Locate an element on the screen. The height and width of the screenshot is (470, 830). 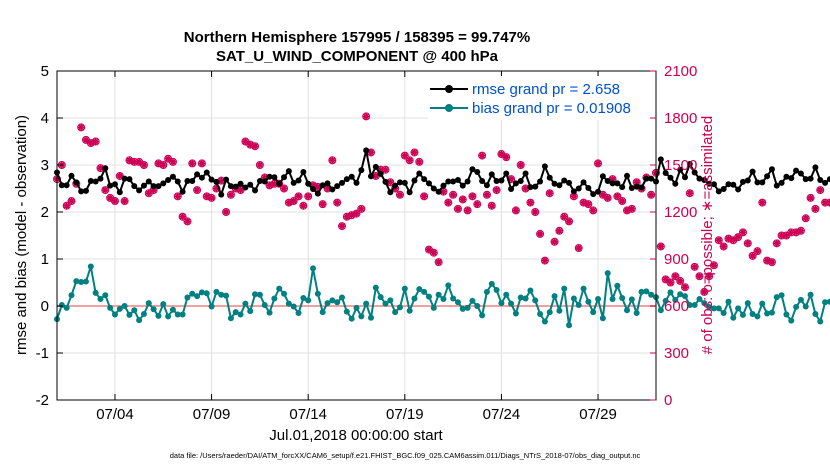
y-tick-label-right: 1800 is located at coordinates (680, 118).